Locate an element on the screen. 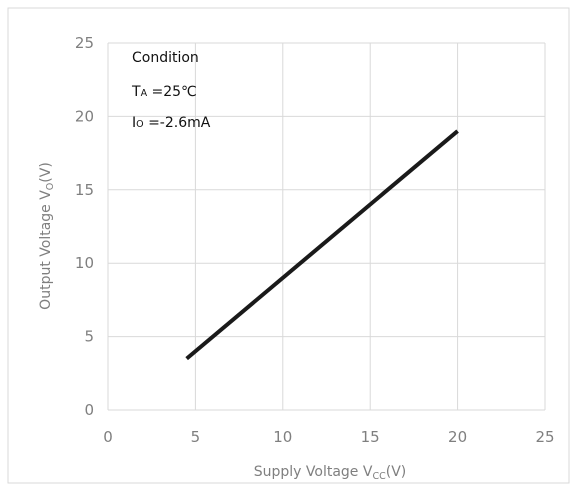  x-tick-label-4: 20 is located at coordinates (457, 437).